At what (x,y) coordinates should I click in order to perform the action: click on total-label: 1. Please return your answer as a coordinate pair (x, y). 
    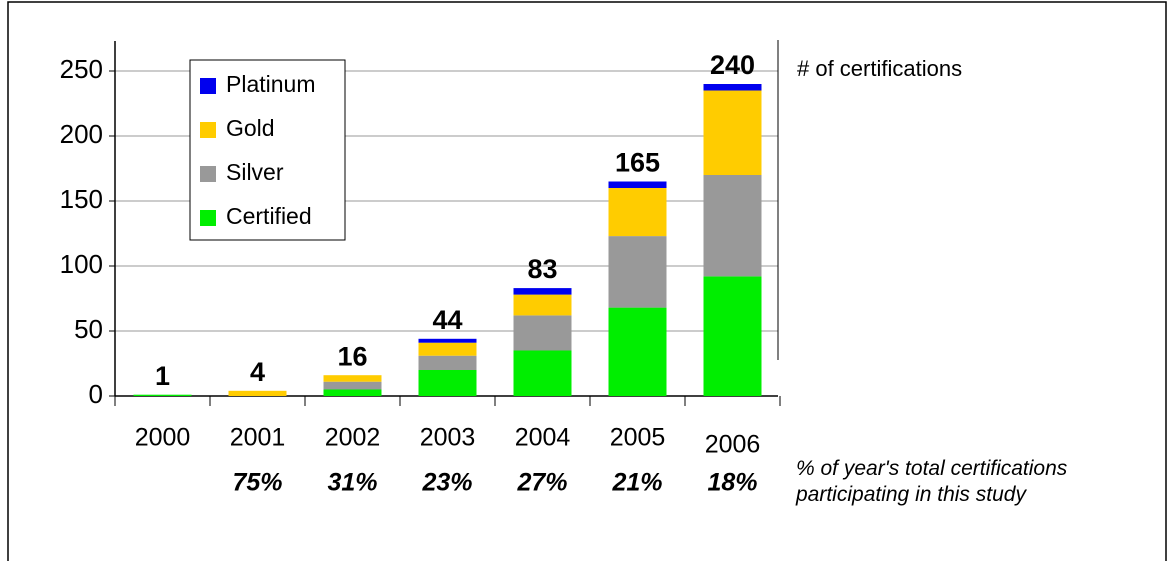
    Looking at the image, I should click on (162, 376).